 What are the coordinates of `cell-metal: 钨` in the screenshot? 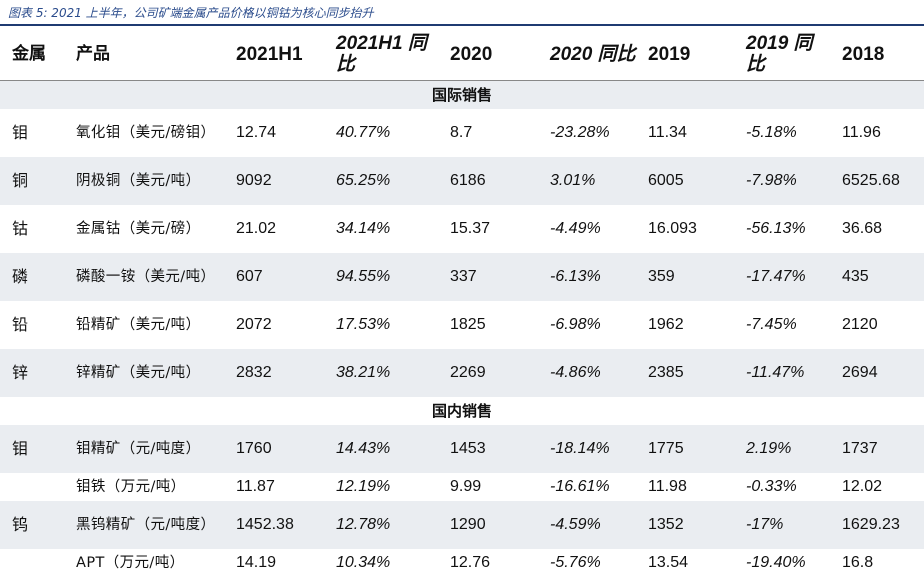 It's located at (32, 525).